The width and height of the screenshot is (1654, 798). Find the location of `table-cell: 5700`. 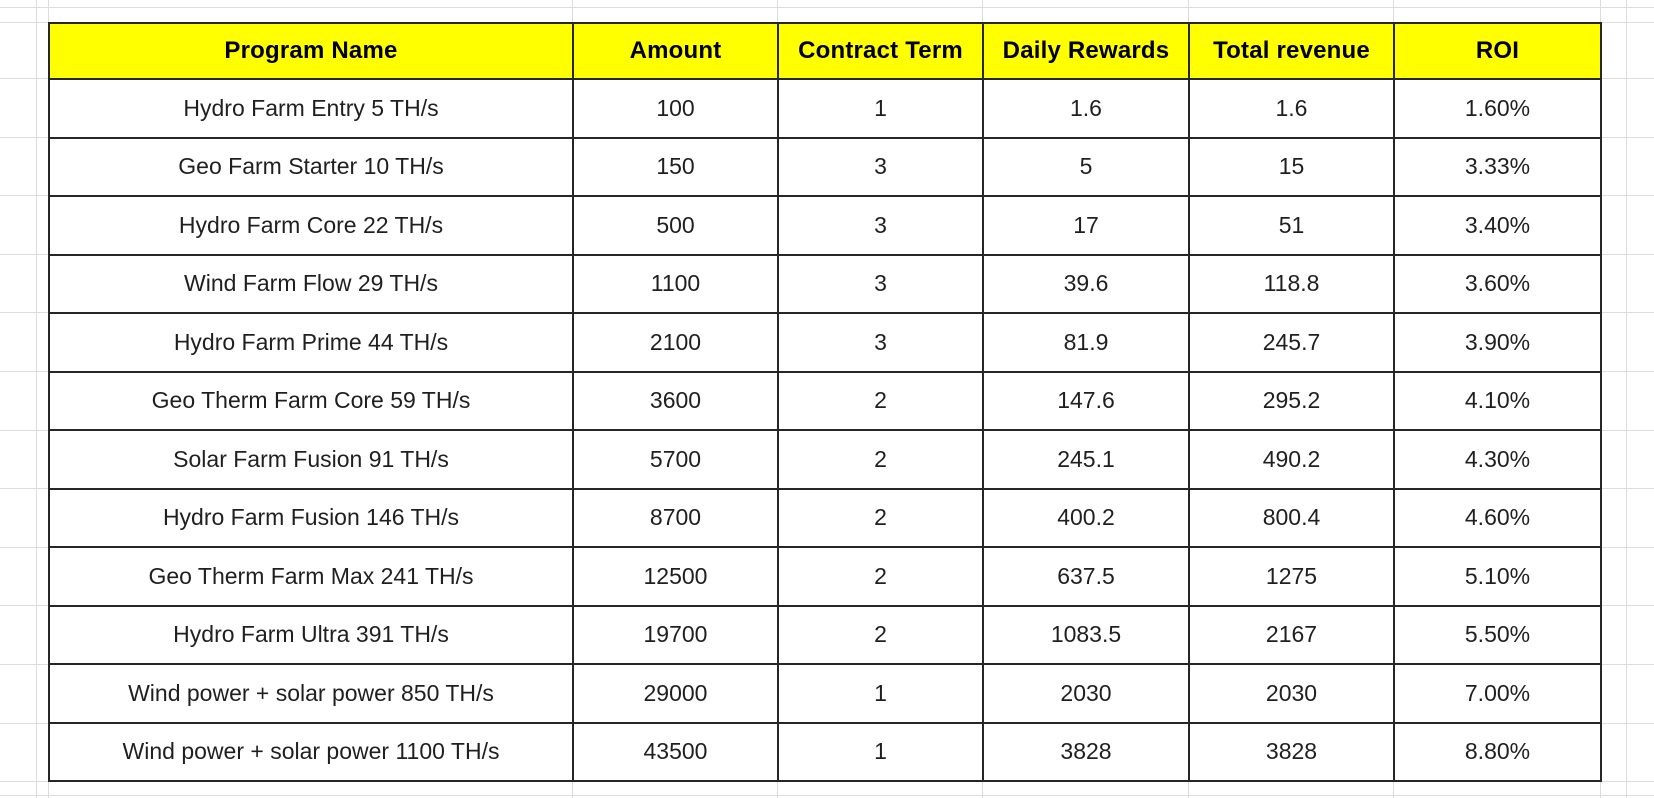

table-cell: 5700 is located at coordinates (675, 459).